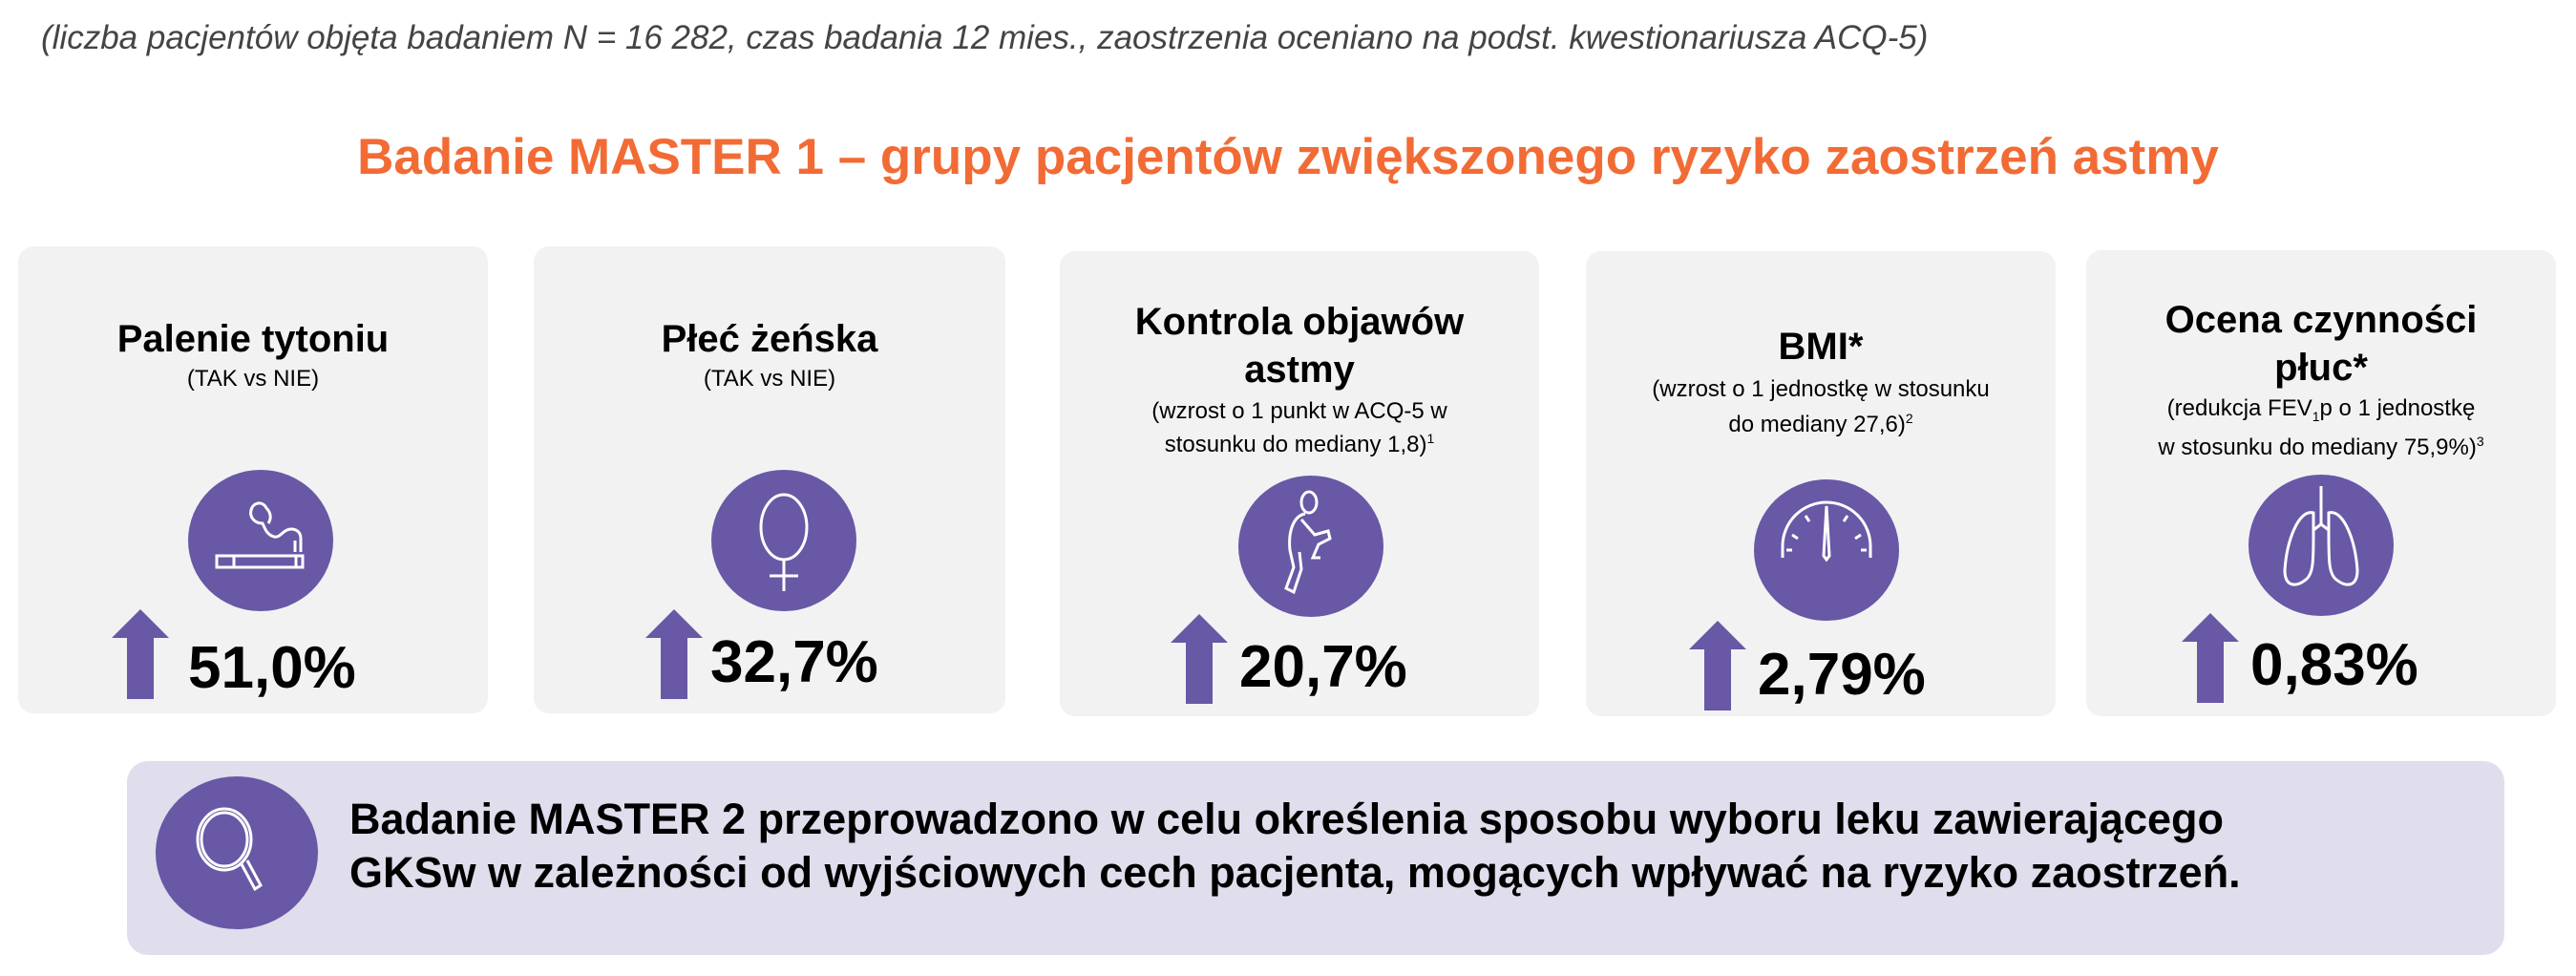 The height and width of the screenshot is (976, 2576). I want to click on card-title: Palenie tytoniu, so click(253, 339).